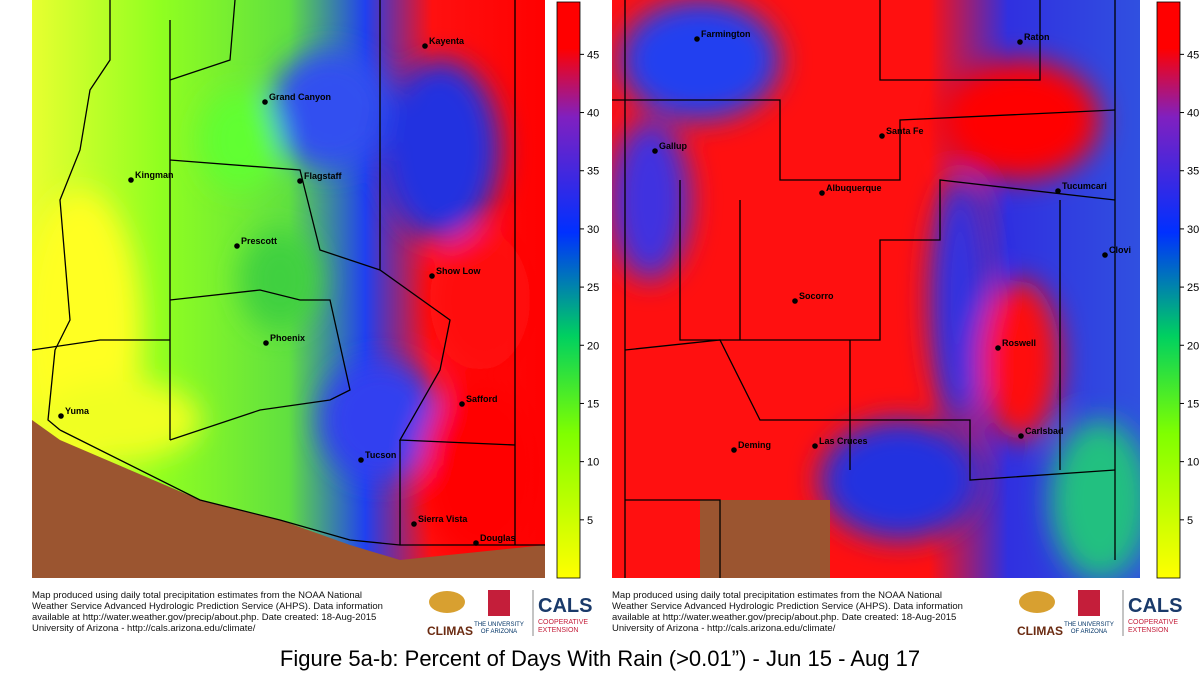  What do you see at coordinates (154, 175) in the screenshot?
I see `city-label: Kingman` at bounding box center [154, 175].